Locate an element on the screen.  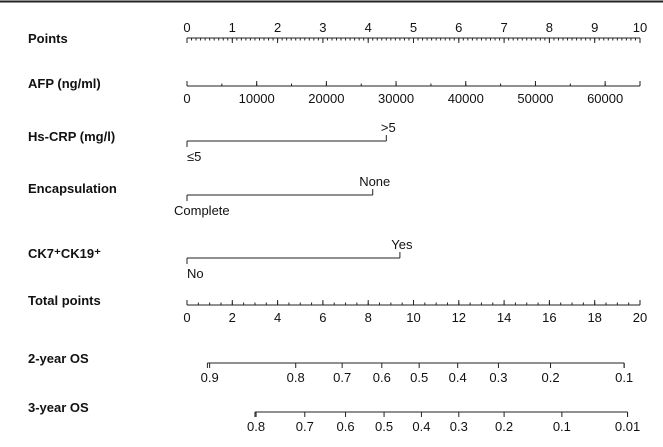
tick-label: 0.01 is located at coordinates (627, 426).